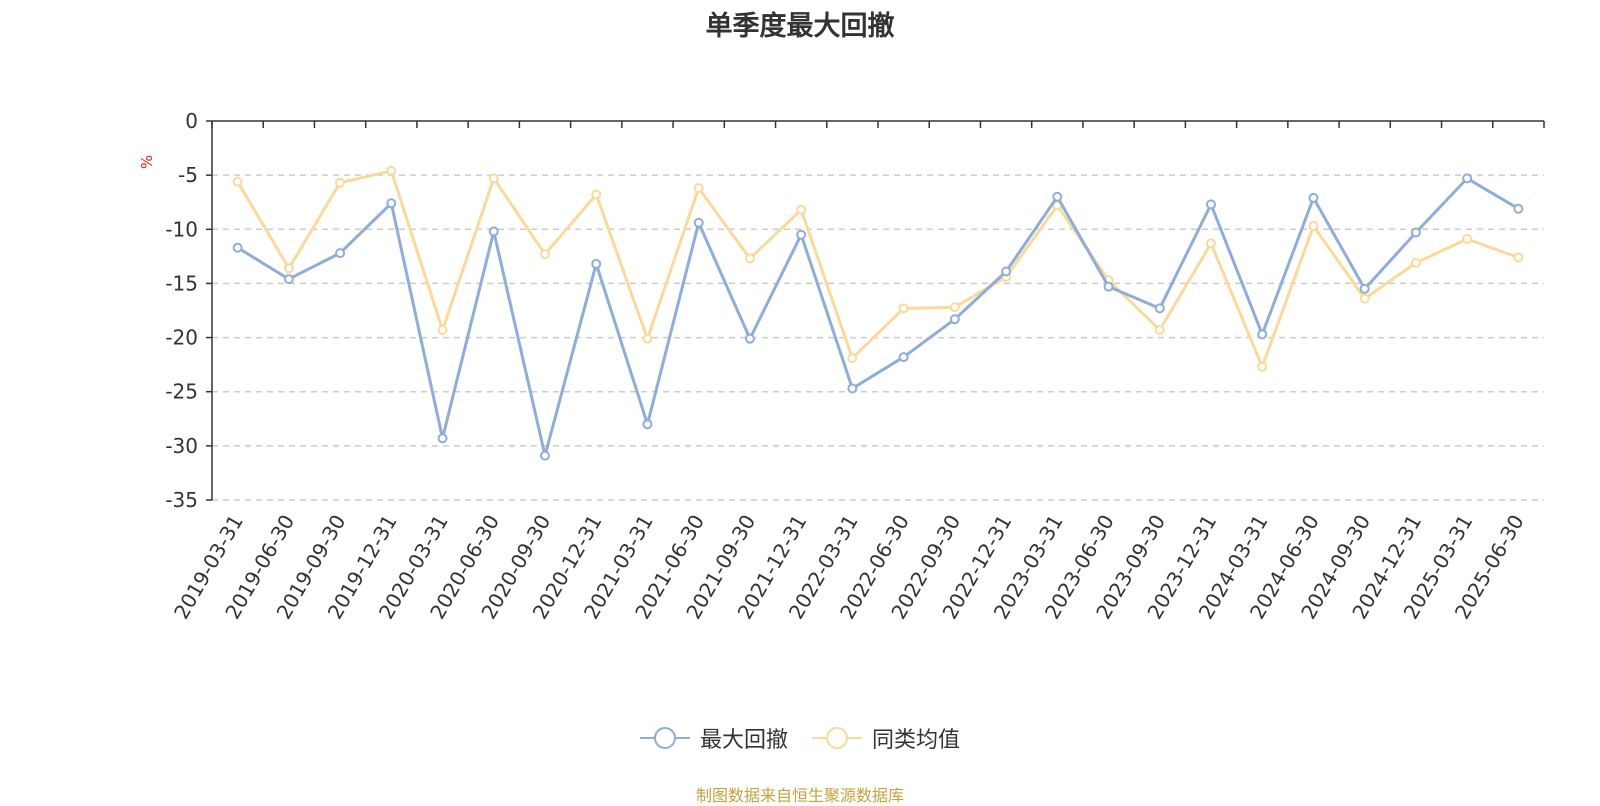  What do you see at coordinates (191, 121) in the screenshot?
I see `y-tick-label: 0` at bounding box center [191, 121].